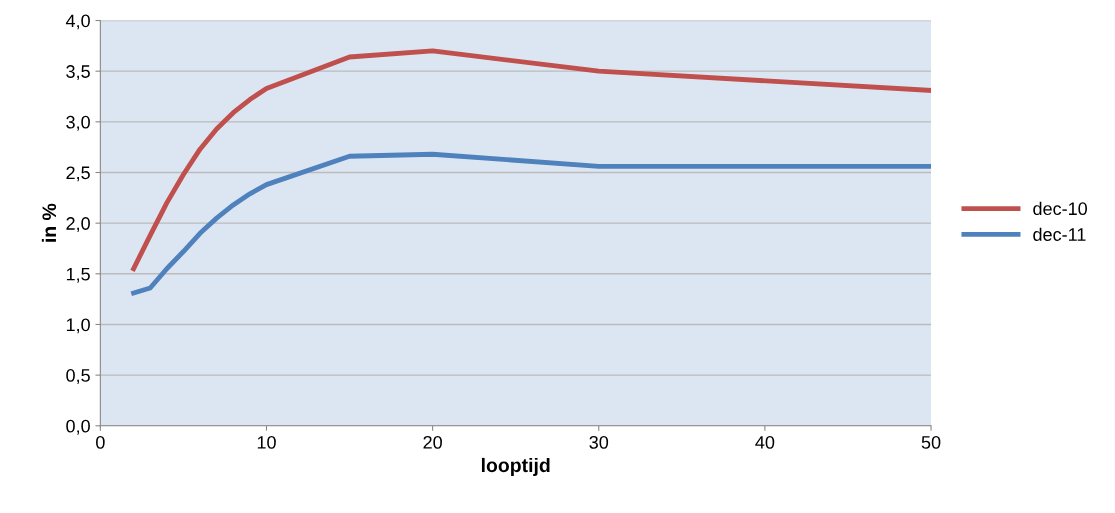  I want to click on y-axis-title: in %, so click(49, 222).